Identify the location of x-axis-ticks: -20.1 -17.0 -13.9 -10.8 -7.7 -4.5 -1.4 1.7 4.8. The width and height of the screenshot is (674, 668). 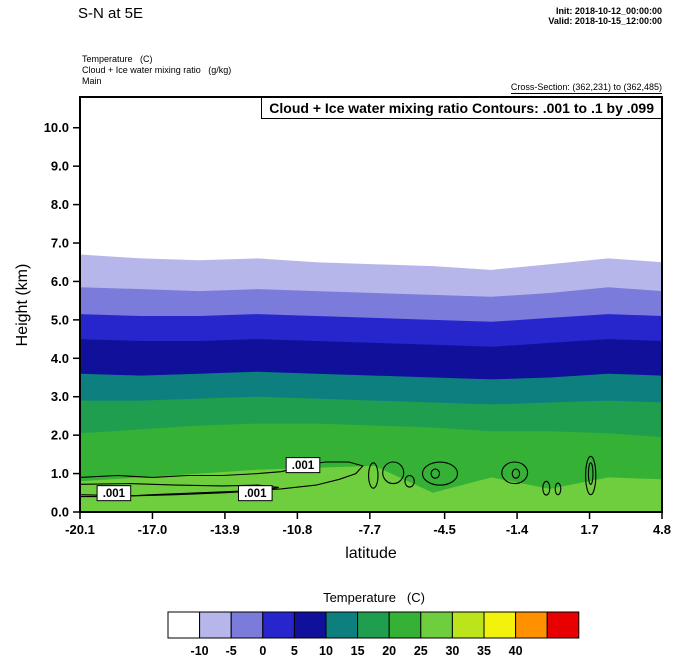
(368, 524).